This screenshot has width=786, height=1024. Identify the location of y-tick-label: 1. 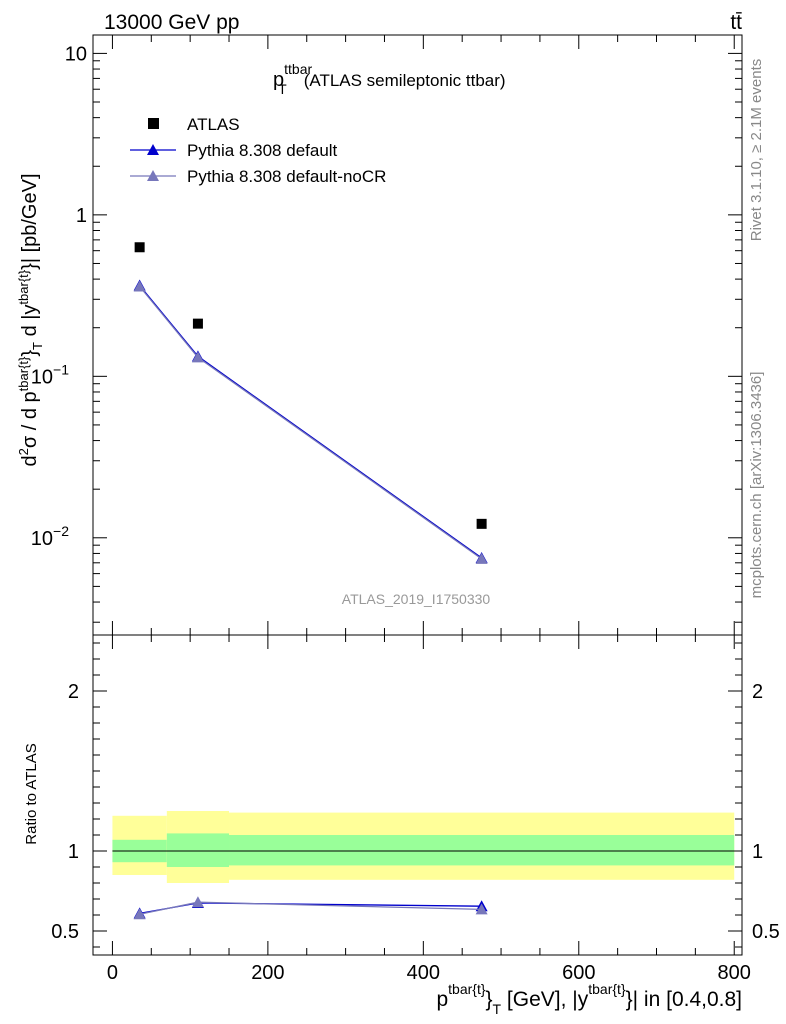
(81, 216).